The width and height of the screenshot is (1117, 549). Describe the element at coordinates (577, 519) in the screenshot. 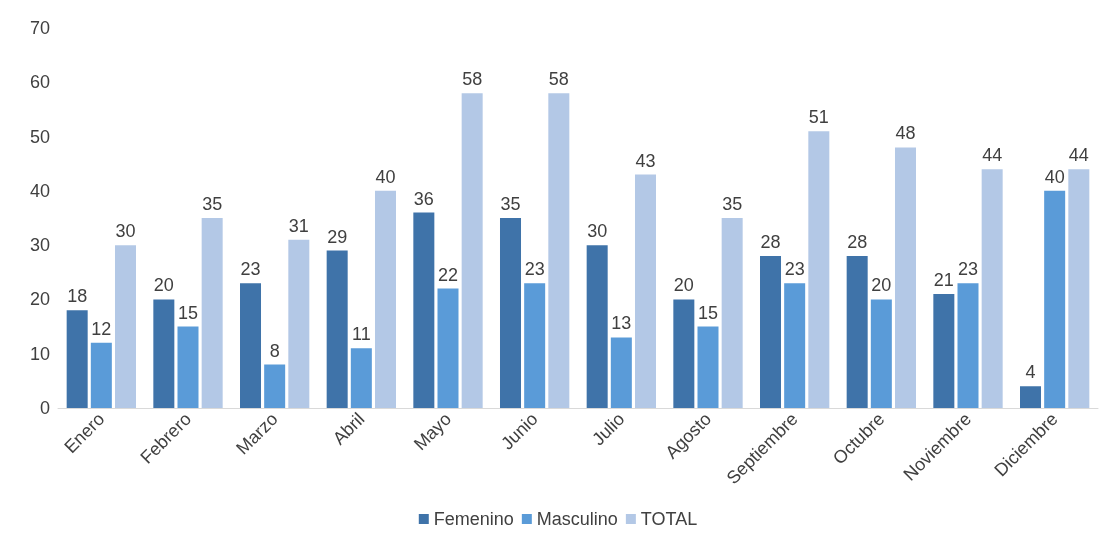

I see `legend-label: Masculino` at that location.